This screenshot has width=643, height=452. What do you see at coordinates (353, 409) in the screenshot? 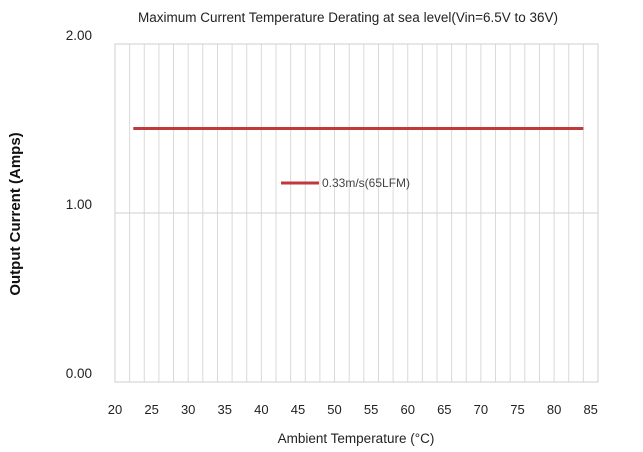
I see `x-axis-ticks: 20 25 30 35 40 45 50 55 60 65 70 75 80 85` at bounding box center [353, 409].